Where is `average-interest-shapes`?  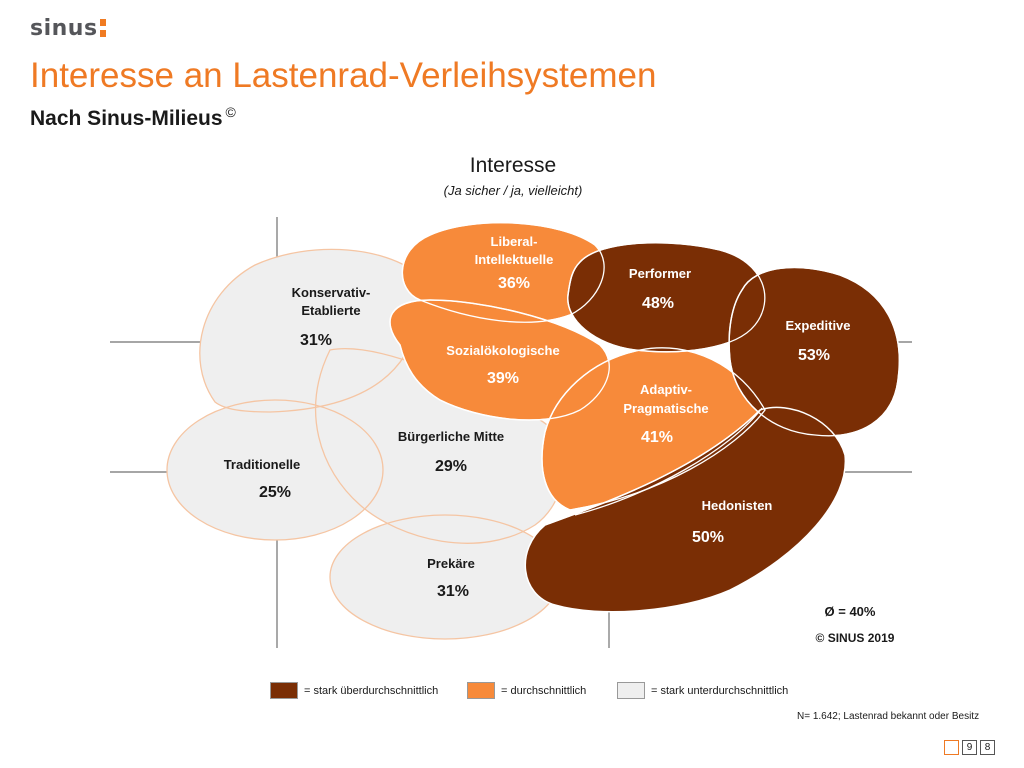
average-interest-shapes is located at coordinates (577, 366).